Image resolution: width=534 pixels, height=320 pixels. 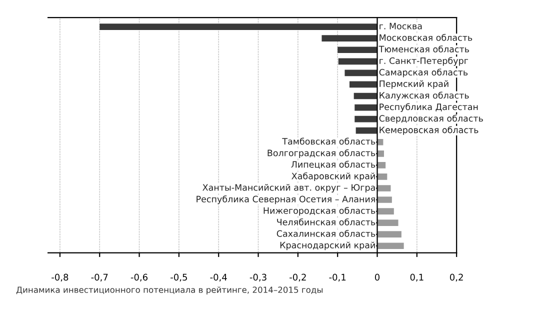 What do you see at coordinates (327, 246) in the screenshot?
I see `y-tick-label: Краснодарский край` at bounding box center [327, 246].